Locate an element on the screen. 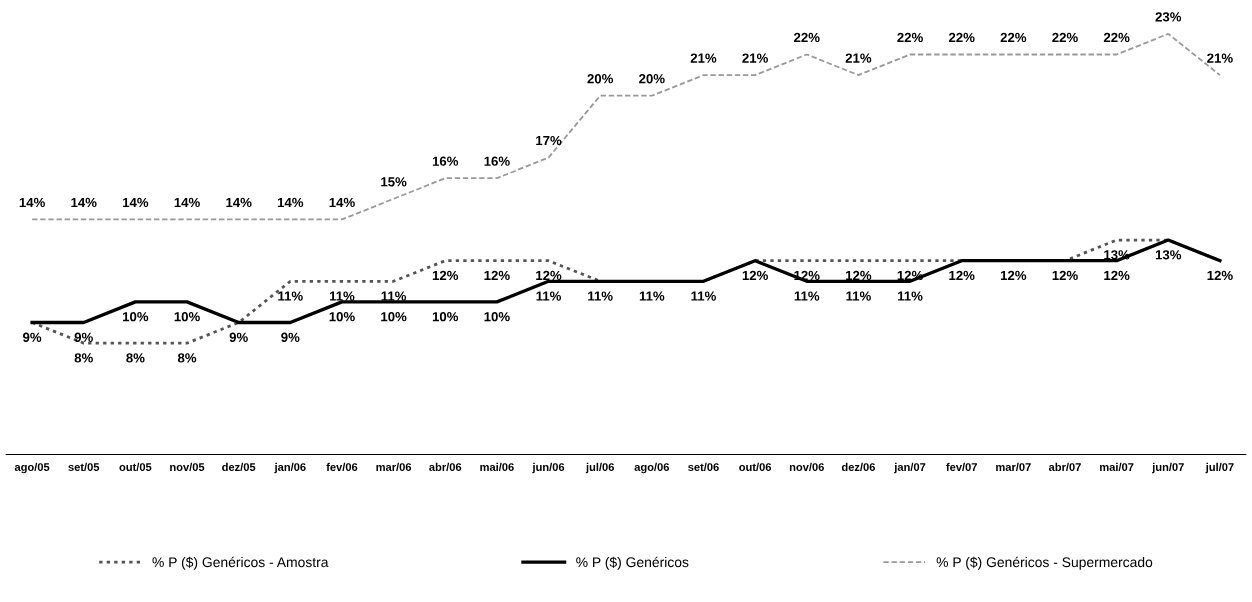 Image resolution: width=1252 pixels, height=602 pixels. data-label: 23% is located at coordinates (1168, 17).